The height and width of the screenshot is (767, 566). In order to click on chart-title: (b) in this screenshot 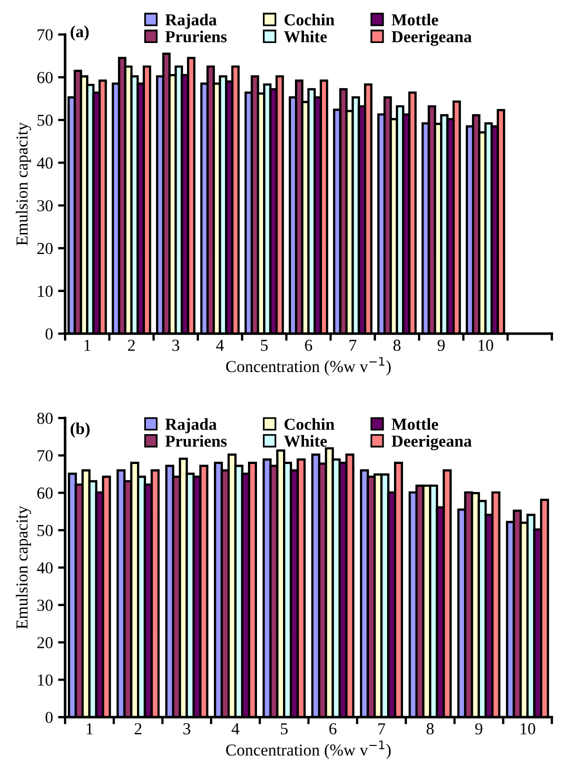, I will do `click(80, 430)`.